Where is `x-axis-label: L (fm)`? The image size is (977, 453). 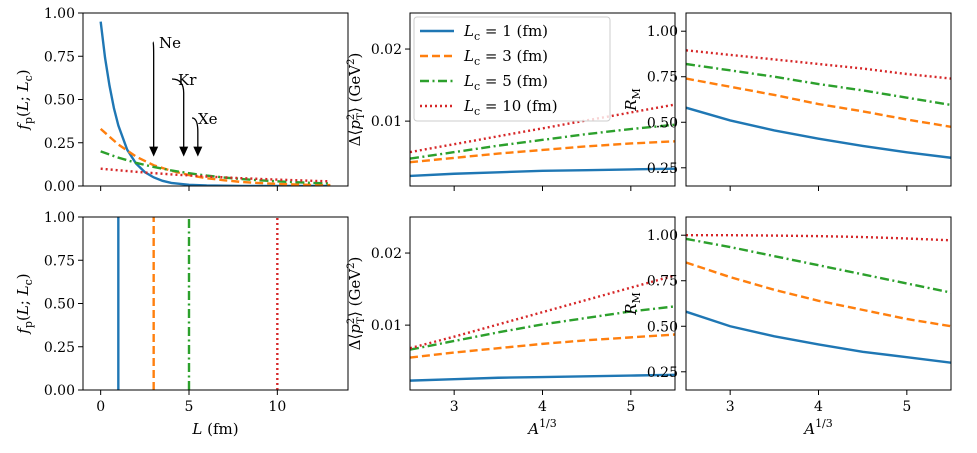 x-axis-label: L (fm) is located at coordinates (214, 429).